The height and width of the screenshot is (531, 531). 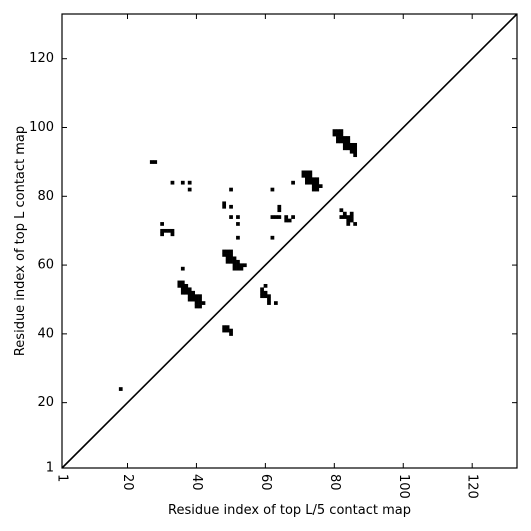 I want to click on y-tick-label: 120, so click(x=41, y=58).